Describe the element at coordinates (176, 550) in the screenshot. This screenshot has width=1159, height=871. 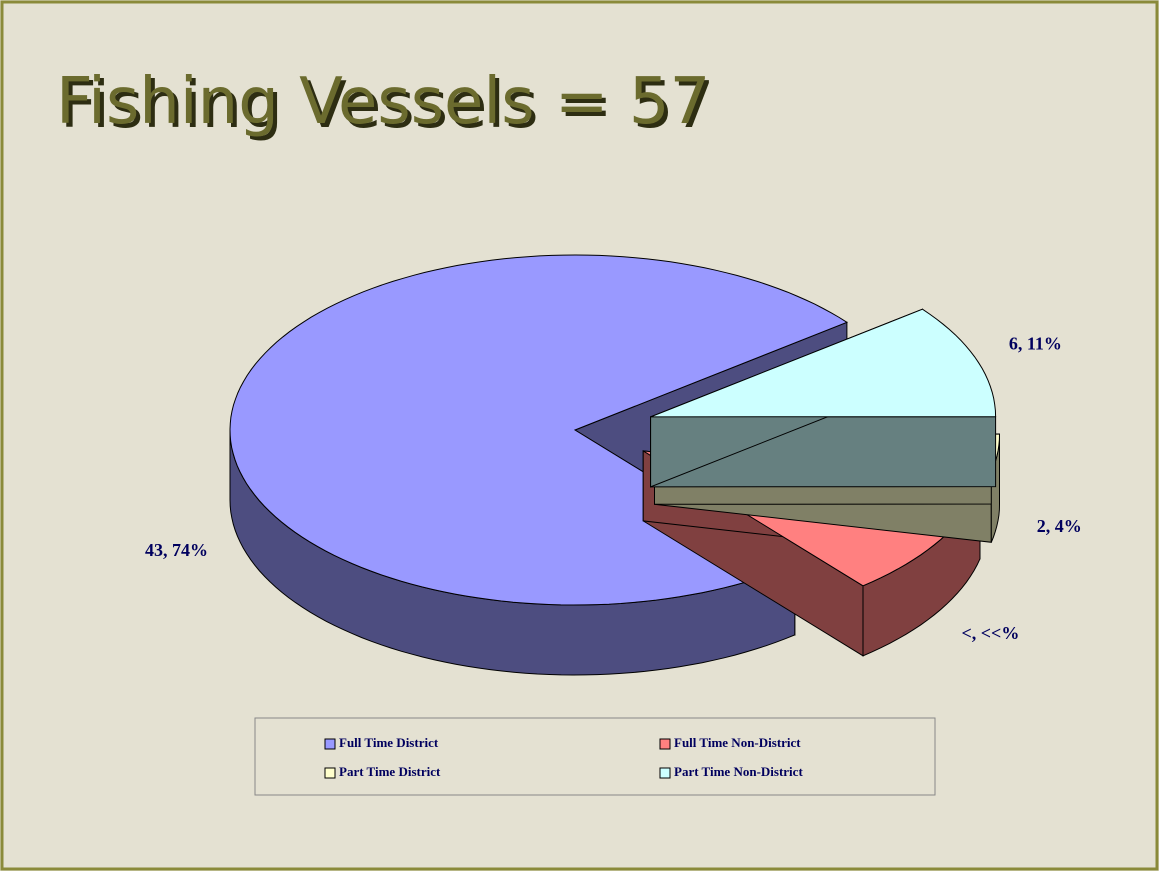
I see `data-label: 43, 74%` at that location.